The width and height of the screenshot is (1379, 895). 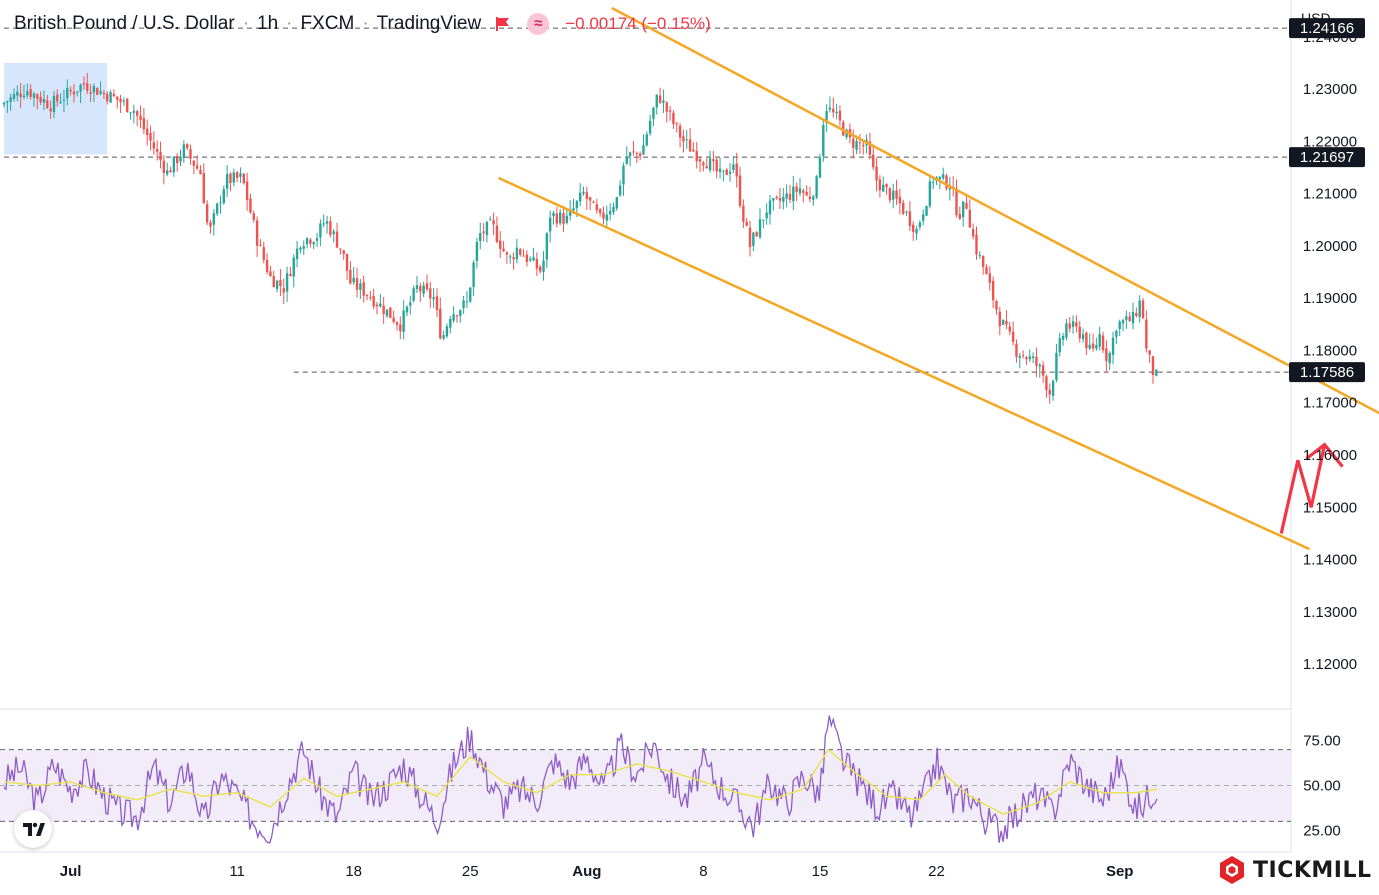 What do you see at coordinates (56, 108) in the screenshot?
I see `highlight-box` at bounding box center [56, 108].